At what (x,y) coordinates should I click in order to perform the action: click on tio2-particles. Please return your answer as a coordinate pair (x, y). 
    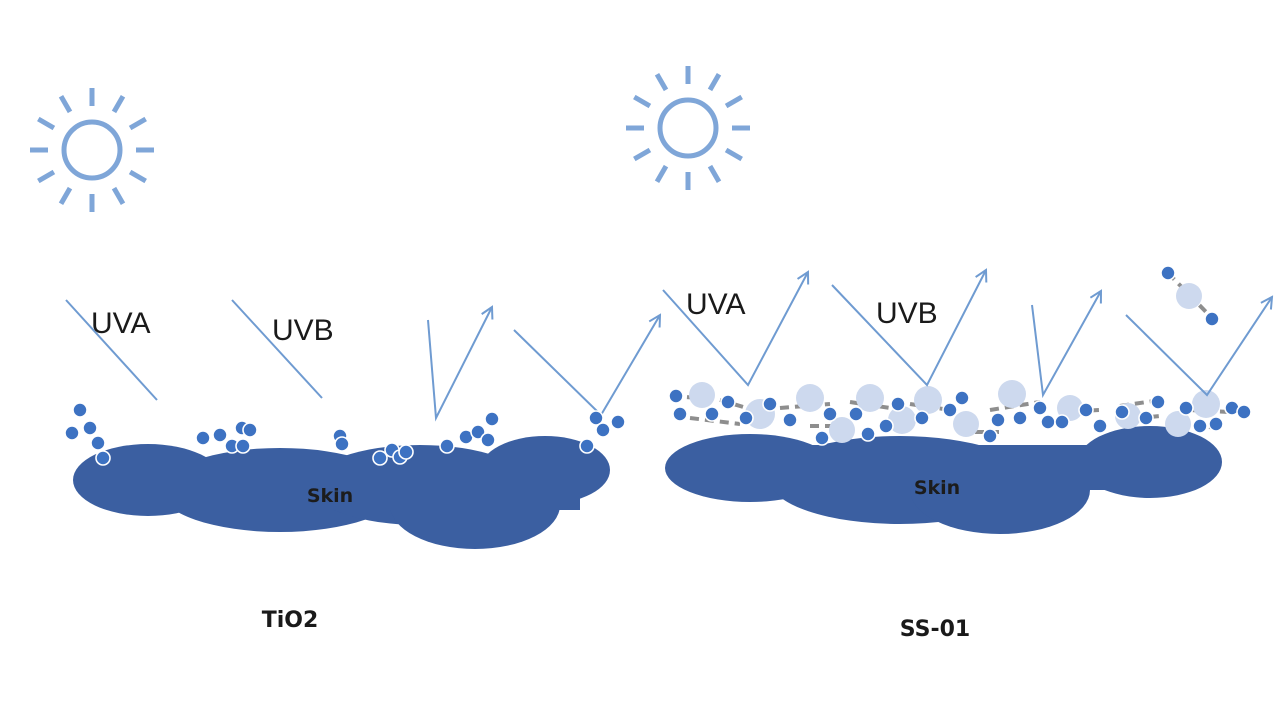
    Looking at the image, I should click on (345, 434).